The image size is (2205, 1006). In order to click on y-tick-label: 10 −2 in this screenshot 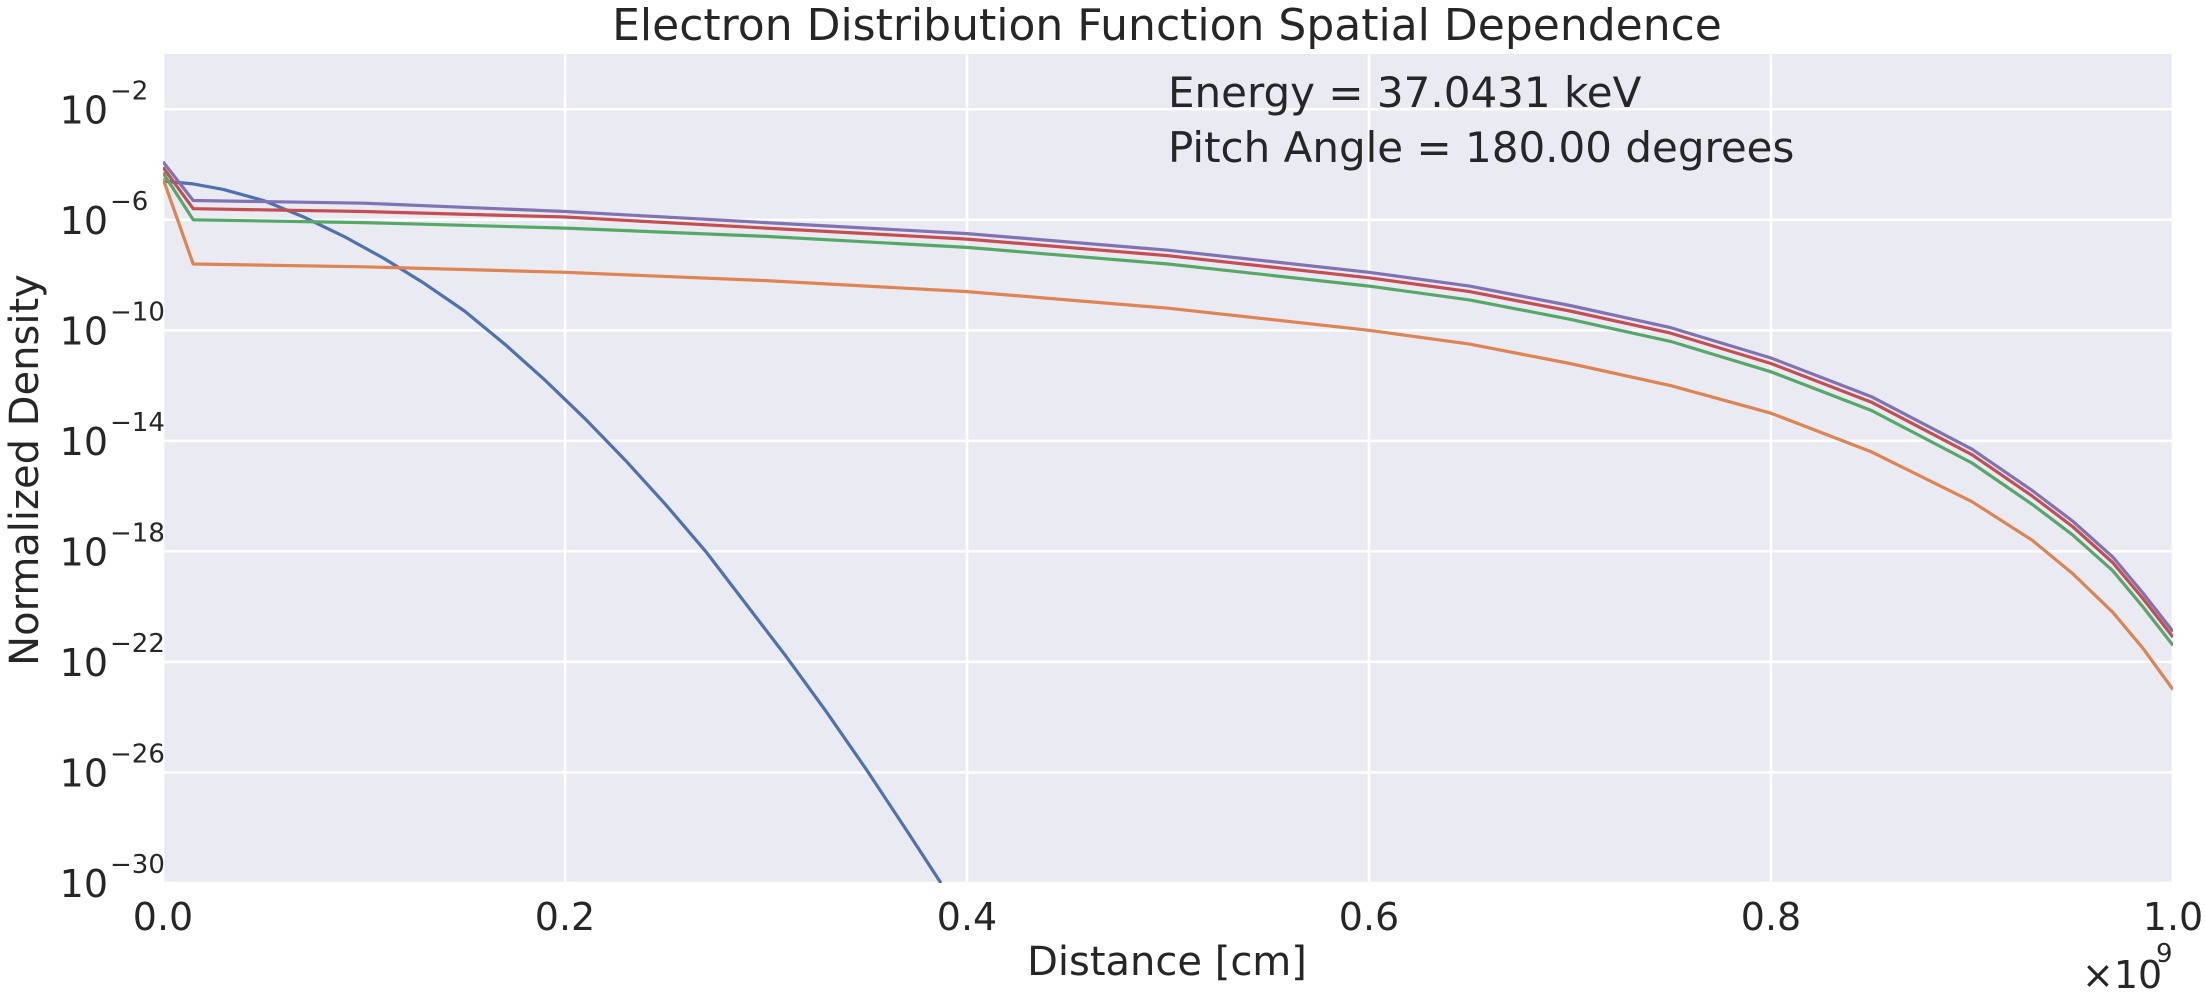, I will do `click(104, 104)`.